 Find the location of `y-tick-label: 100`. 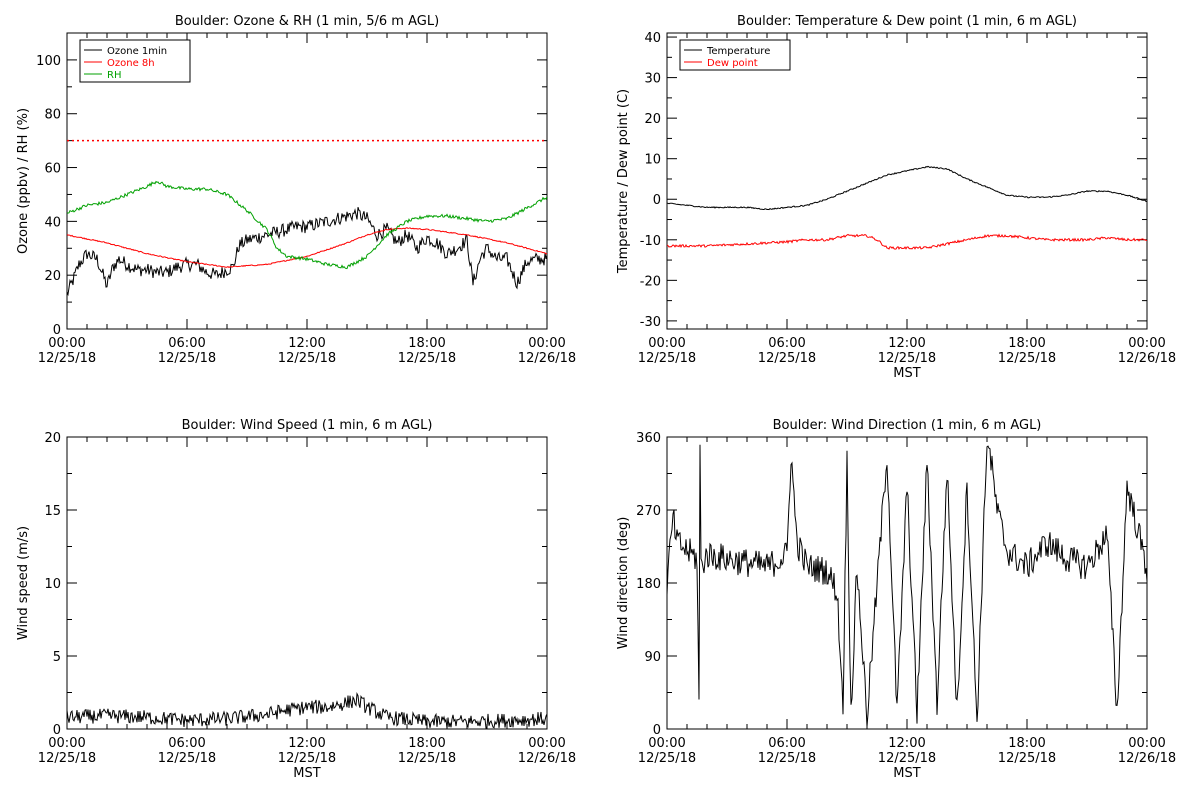

y-tick-label: 100 is located at coordinates (48, 61).